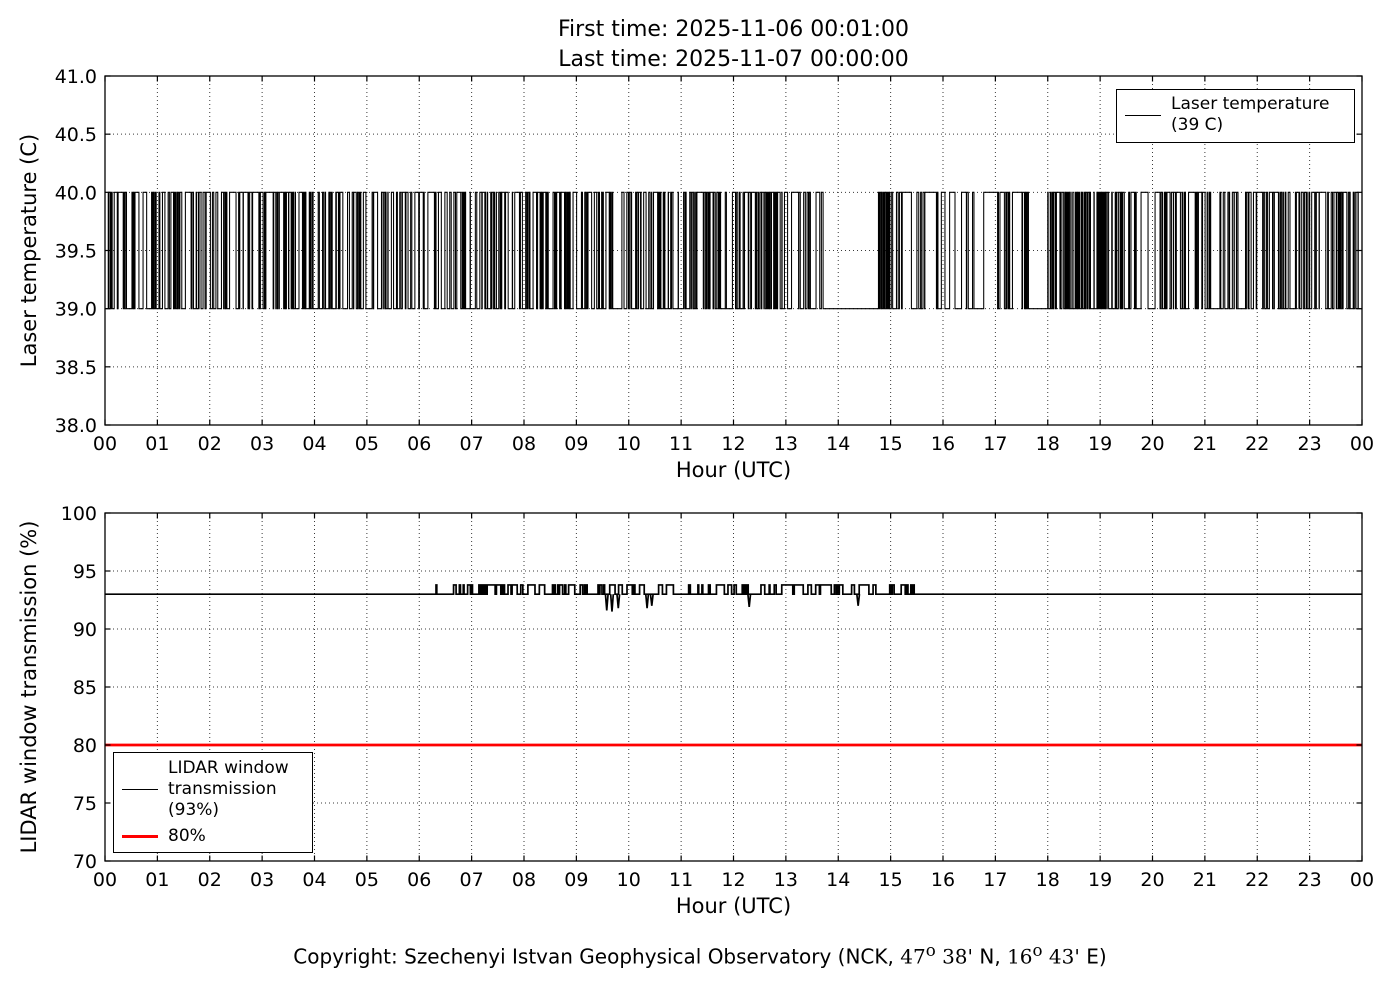 The image size is (1400, 1000). I want to click on latitude-hemisphere: N,, so click(993, 956).